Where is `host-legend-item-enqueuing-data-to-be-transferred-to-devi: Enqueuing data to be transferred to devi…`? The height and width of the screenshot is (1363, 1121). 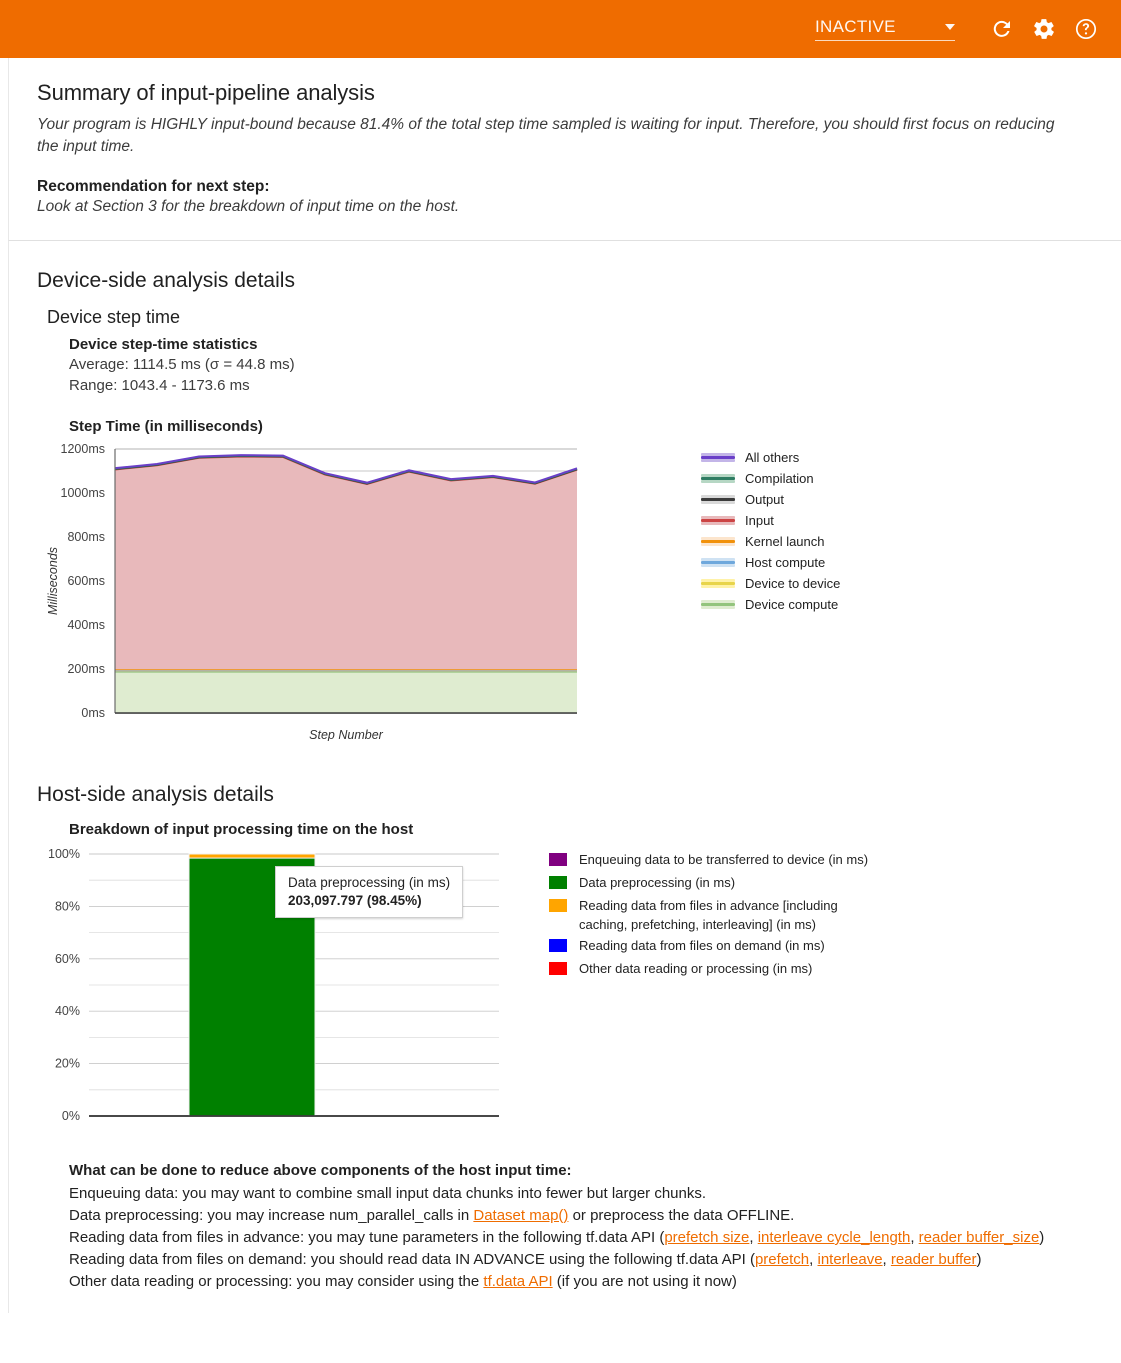 host-legend-item-enqueuing-data-to-be-transferred-to-devi: Enqueuing data to be transferred to devi… is located at coordinates (714, 860).